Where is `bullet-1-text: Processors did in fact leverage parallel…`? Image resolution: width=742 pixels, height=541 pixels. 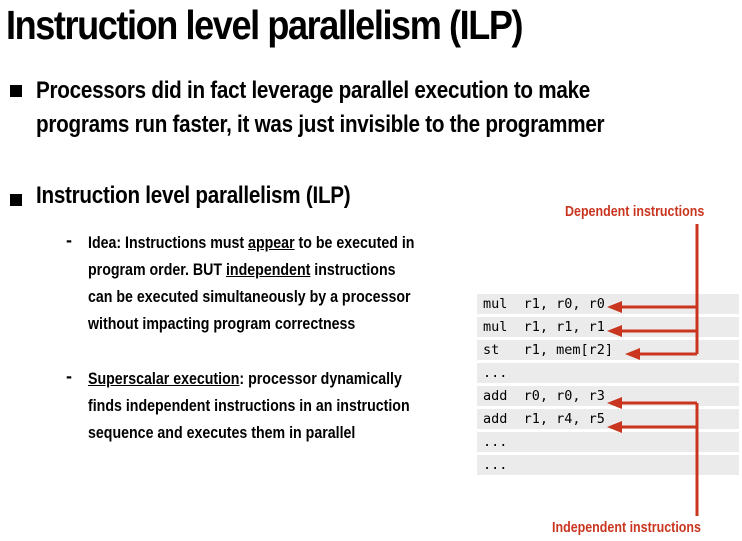
bullet-1-text: Processors did in fact leverage parallel… is located at coordinates (320, 108).